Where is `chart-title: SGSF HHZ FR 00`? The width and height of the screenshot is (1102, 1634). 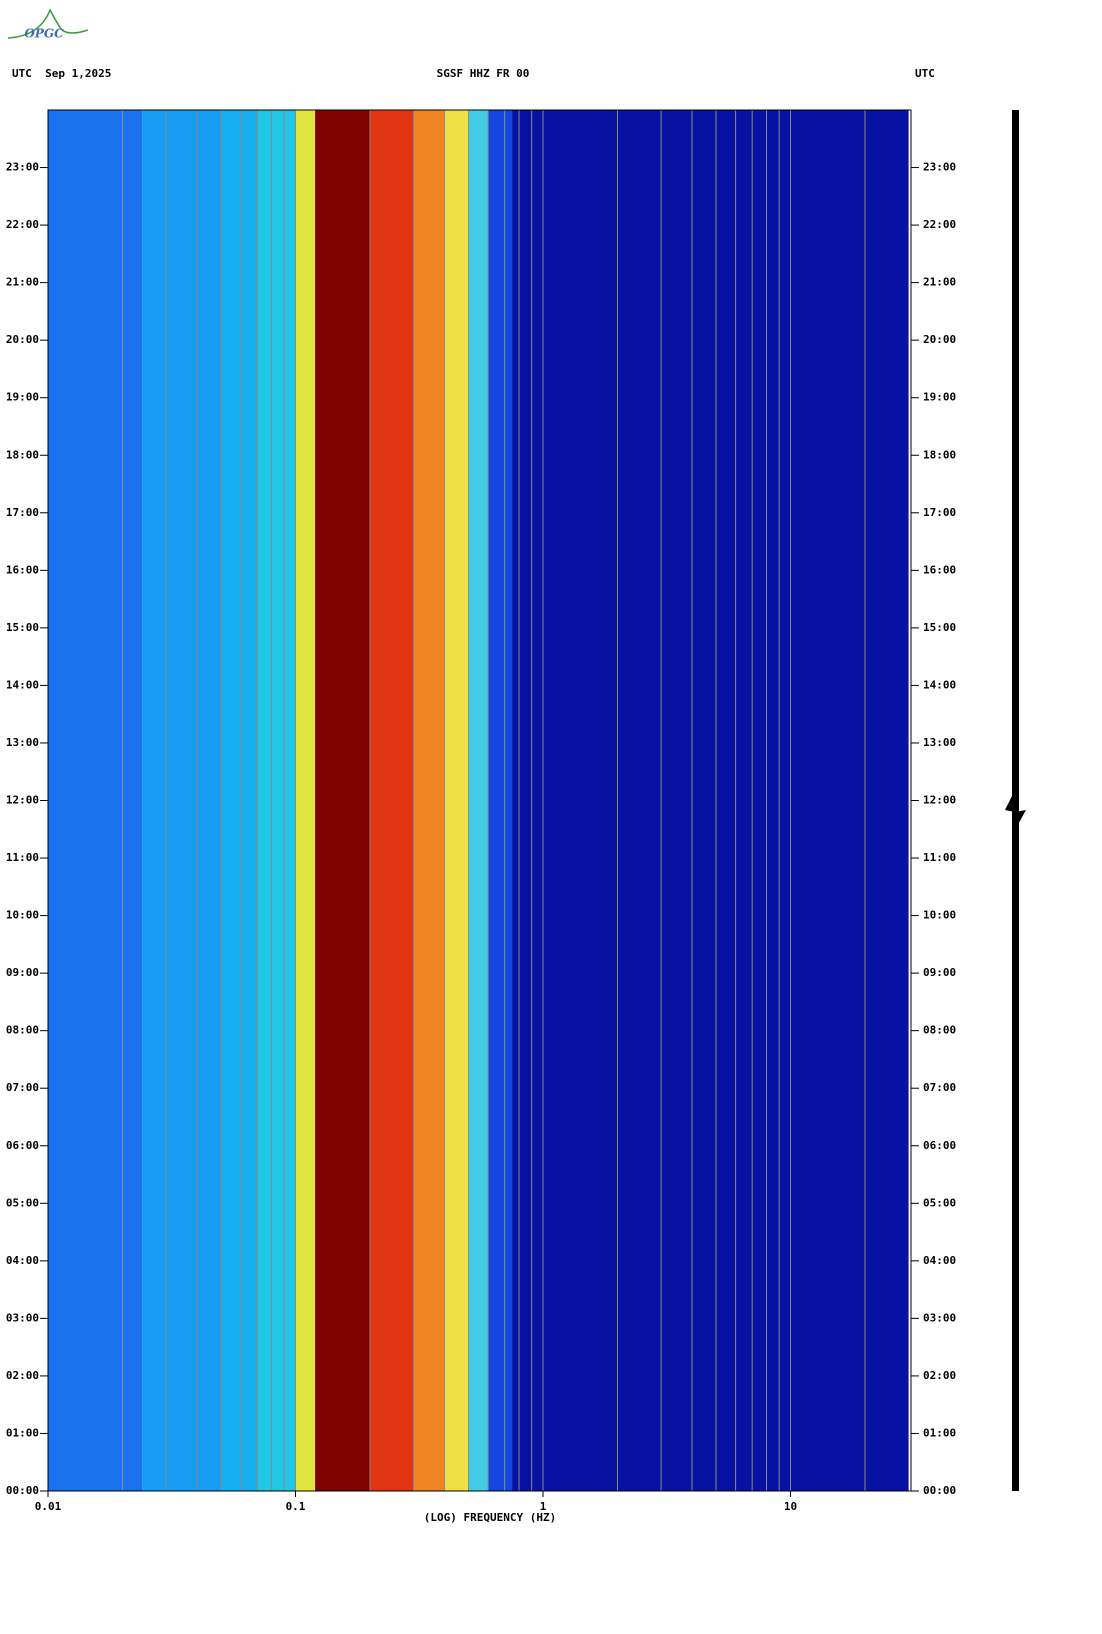
chart-title: SGSF HHZ FR 00 is located at coordinates (483, 73).